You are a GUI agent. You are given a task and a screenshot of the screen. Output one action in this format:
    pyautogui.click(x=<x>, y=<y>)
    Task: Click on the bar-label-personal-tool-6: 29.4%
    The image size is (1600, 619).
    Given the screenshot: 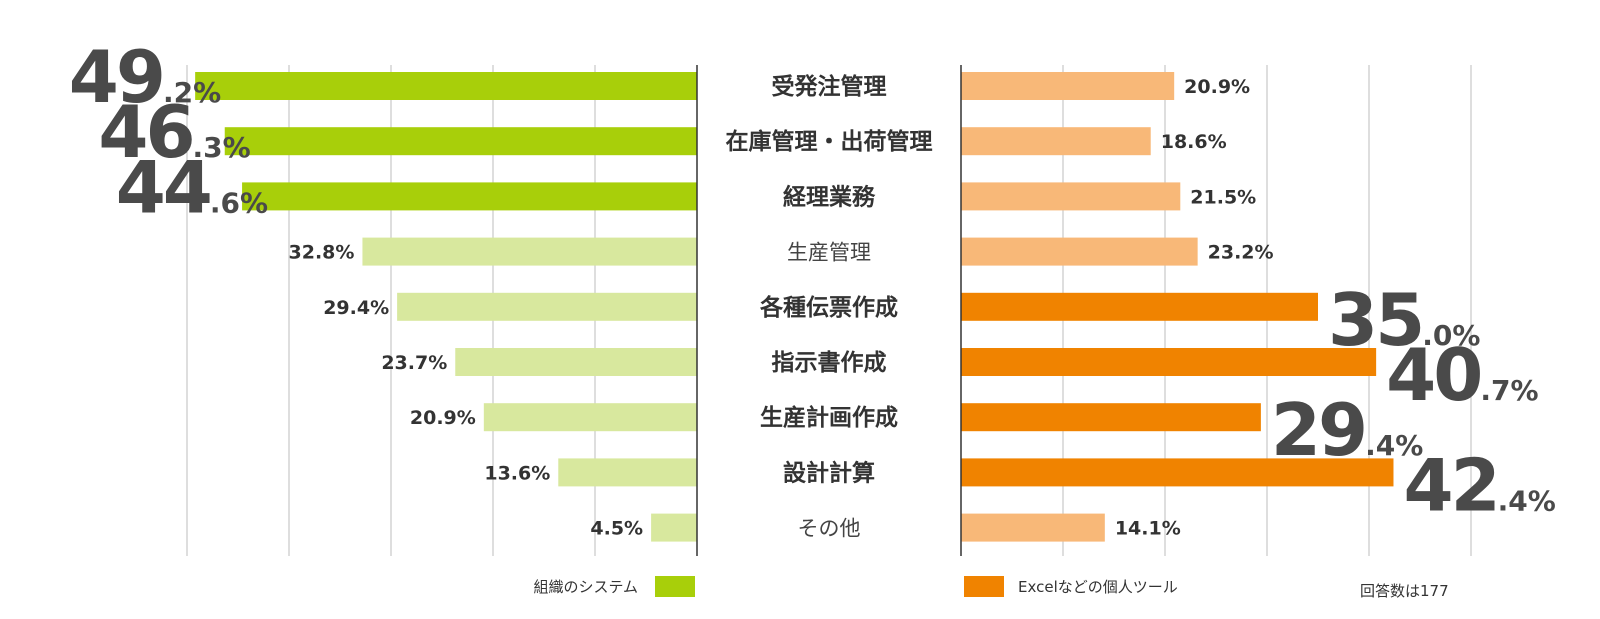 What is the action you would take?
    pyautogui.click(x=1347, y=430)
    